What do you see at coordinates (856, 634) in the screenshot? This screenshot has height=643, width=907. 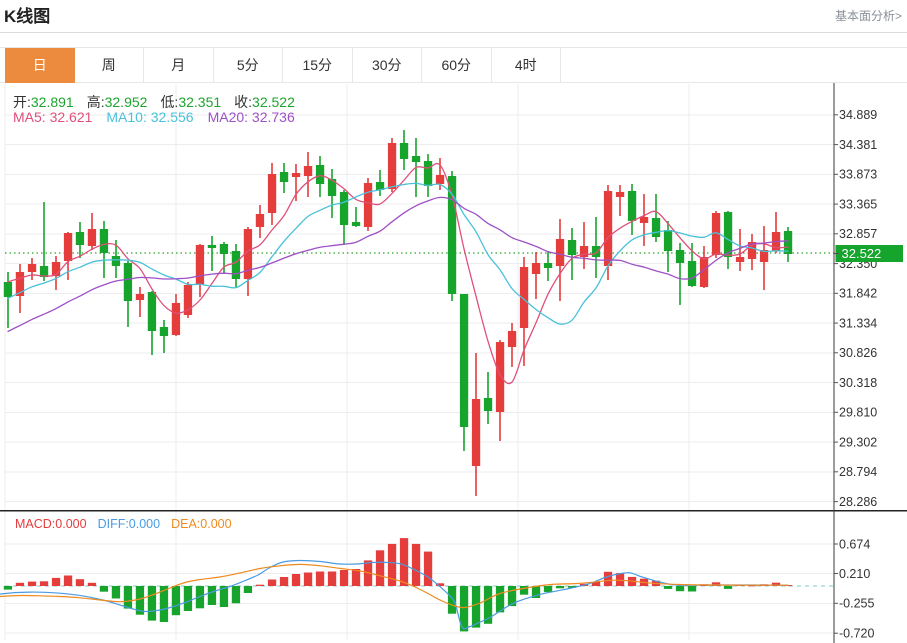 I see `svg-text: -0.720` at bounding box center [856, 634].